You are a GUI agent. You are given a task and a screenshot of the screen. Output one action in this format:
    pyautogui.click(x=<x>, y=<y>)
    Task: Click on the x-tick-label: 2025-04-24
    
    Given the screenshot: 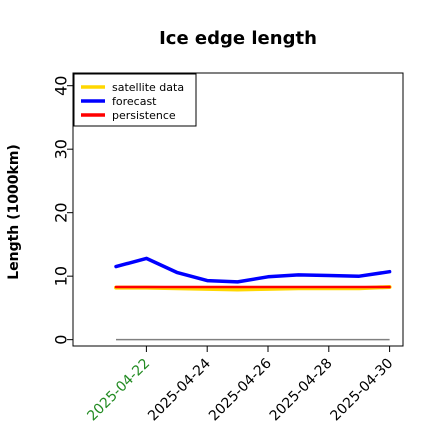 What is the action you would take?
    pyautogui.click(x=179, y=389)
    